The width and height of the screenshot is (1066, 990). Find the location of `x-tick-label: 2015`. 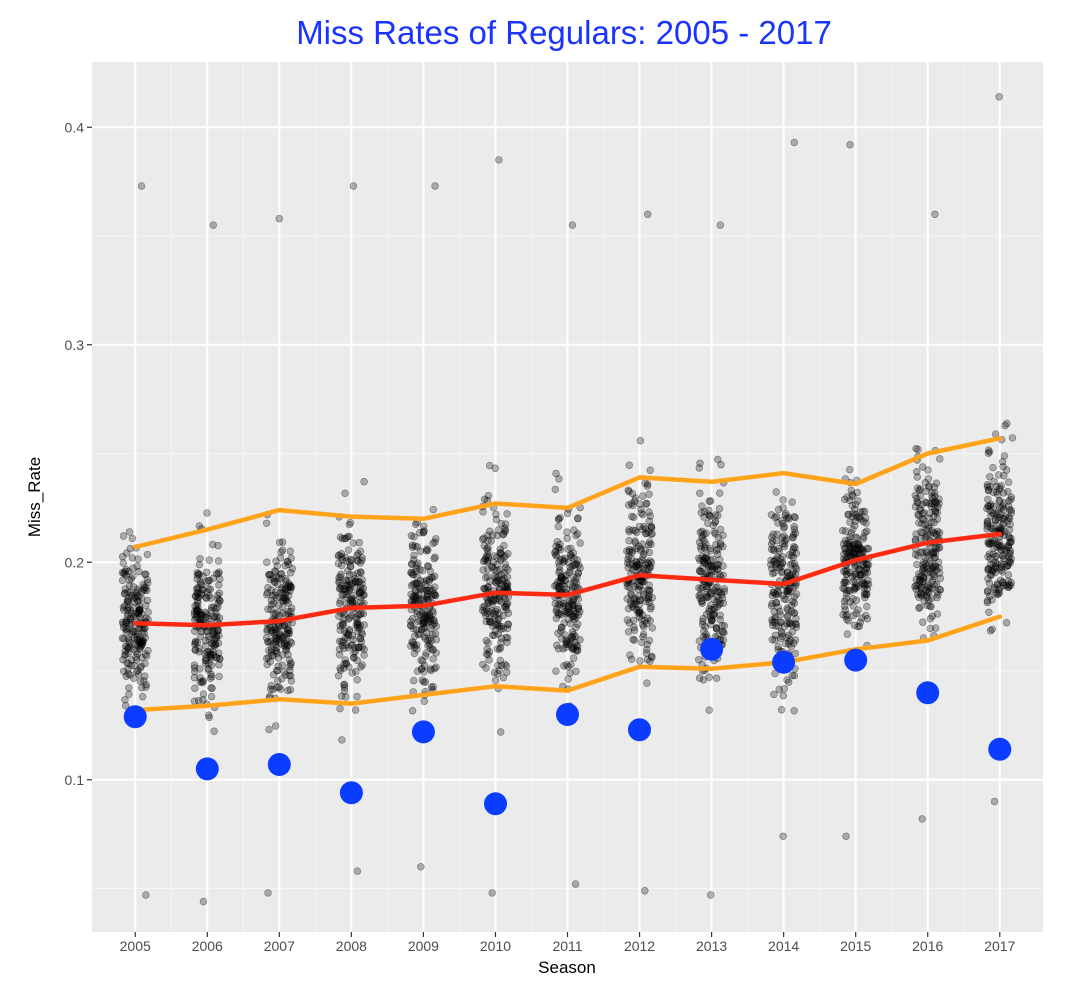

x-tick-label: 2015 is located at coordinates (855, 946).